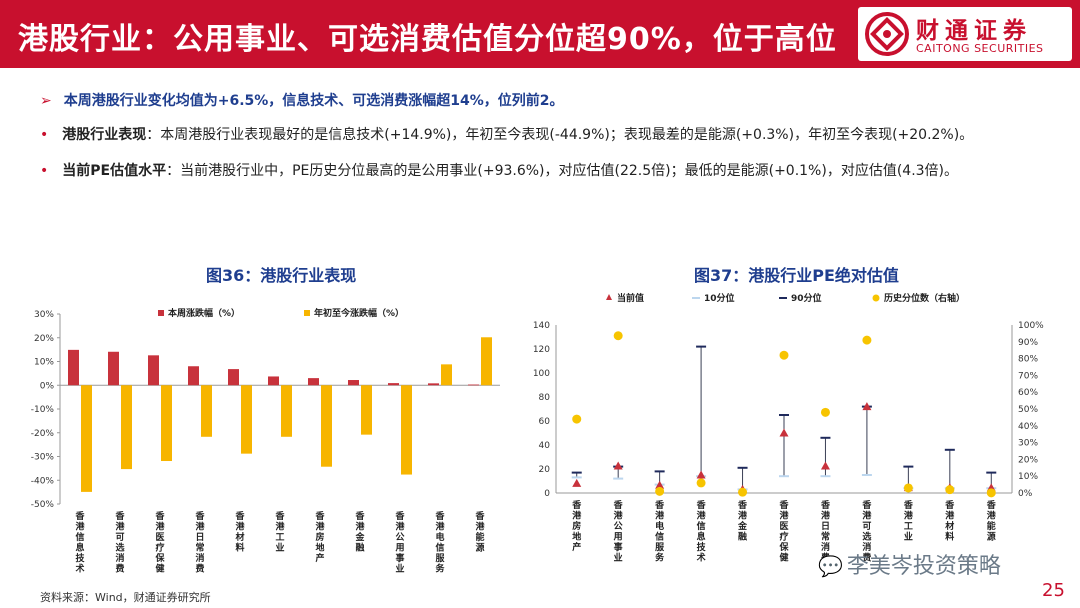  What do you see at coordinates (1028, 376) in the screenshot?
I see `chart37-right-tick-label: 70%` at bounding box center [1028, 376].